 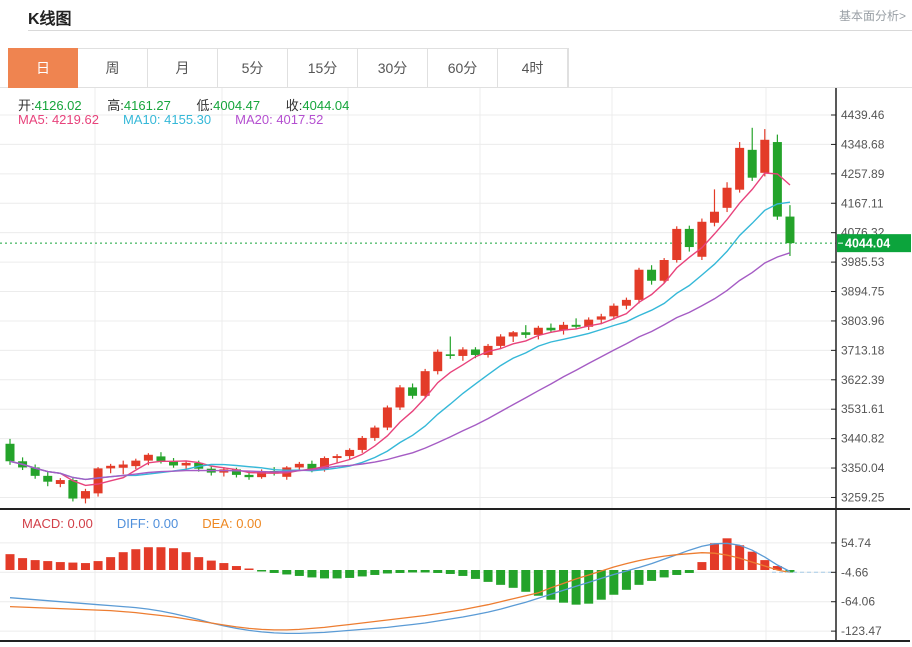 I want to click on svg-text: 3350.04, so click(x=863, y=468).